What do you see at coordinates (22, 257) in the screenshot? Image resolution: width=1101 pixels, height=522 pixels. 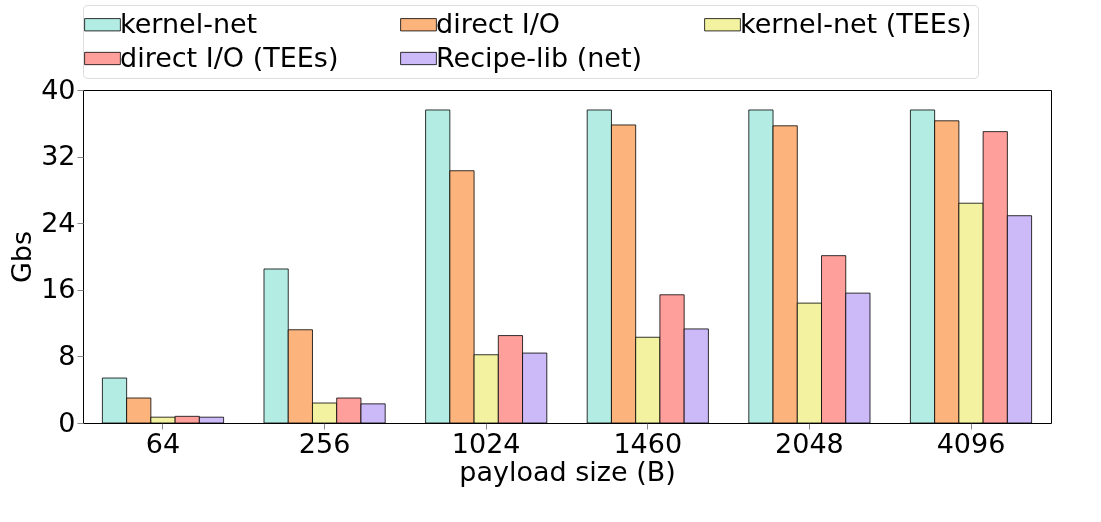 I see `y-axis-title: Gbs` at bounding box center [22, 257].